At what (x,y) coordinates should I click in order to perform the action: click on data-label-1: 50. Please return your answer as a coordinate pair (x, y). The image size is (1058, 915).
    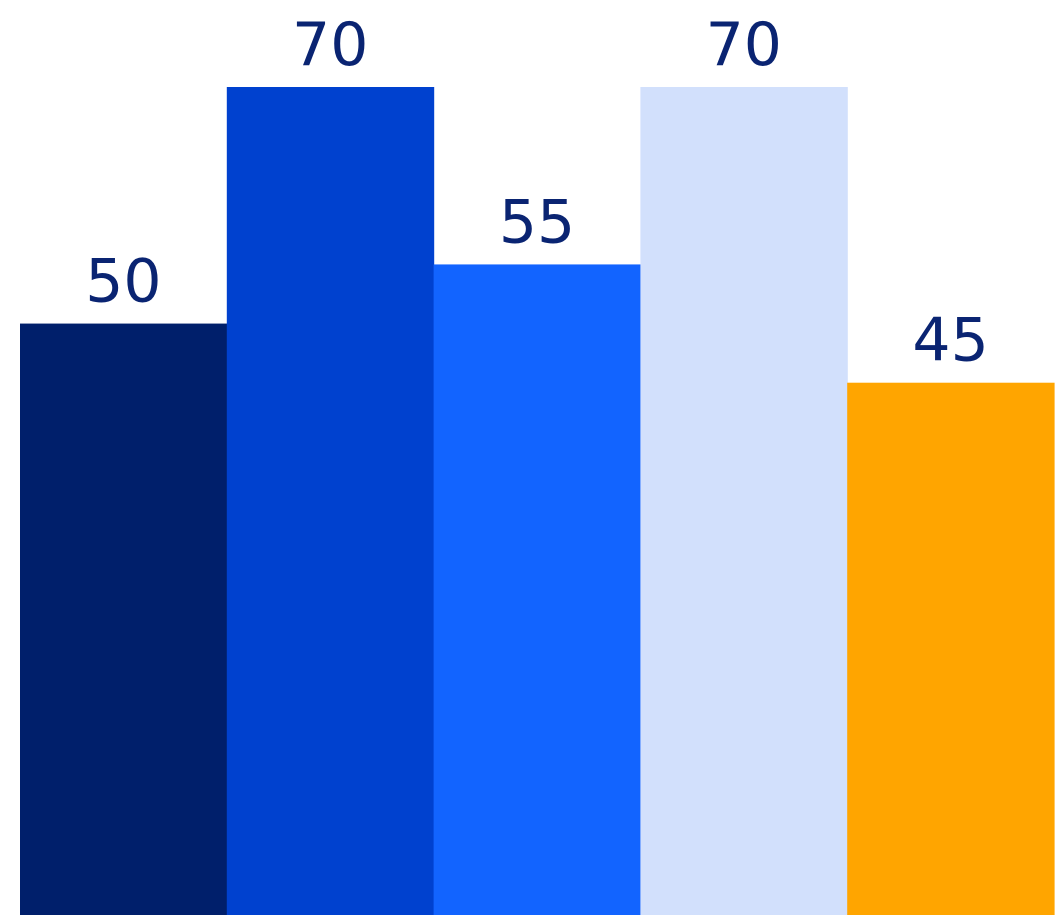
    Looking at the image, I should click on (123, 282).